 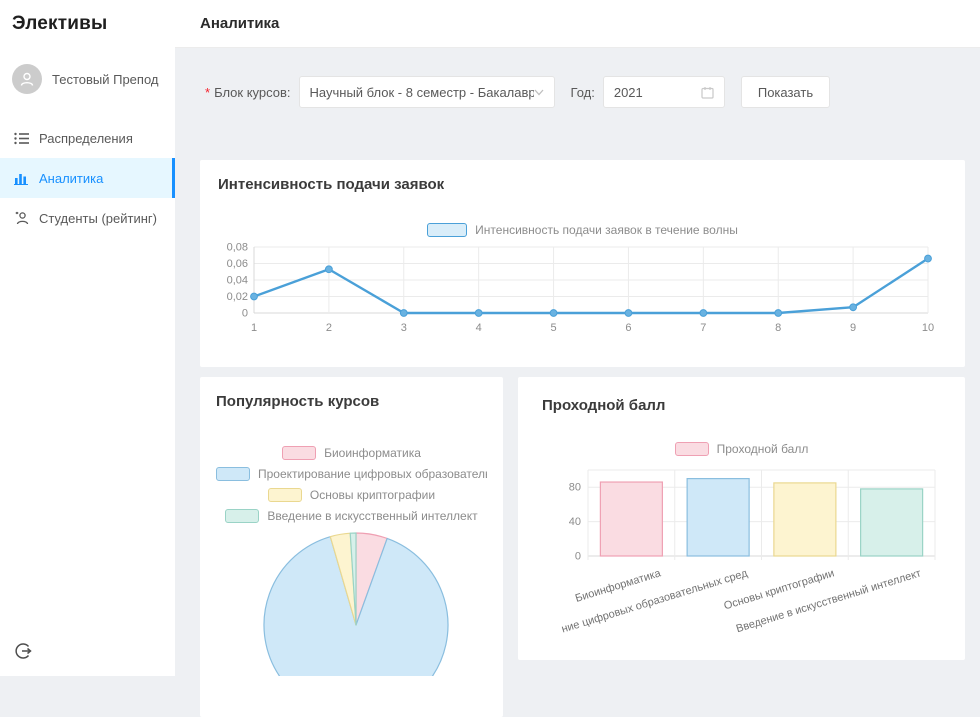 What do you see at coordinates (703, 328) in the screenshot?
I see `x-tick-label: 7` at bounding box center [703, 328].